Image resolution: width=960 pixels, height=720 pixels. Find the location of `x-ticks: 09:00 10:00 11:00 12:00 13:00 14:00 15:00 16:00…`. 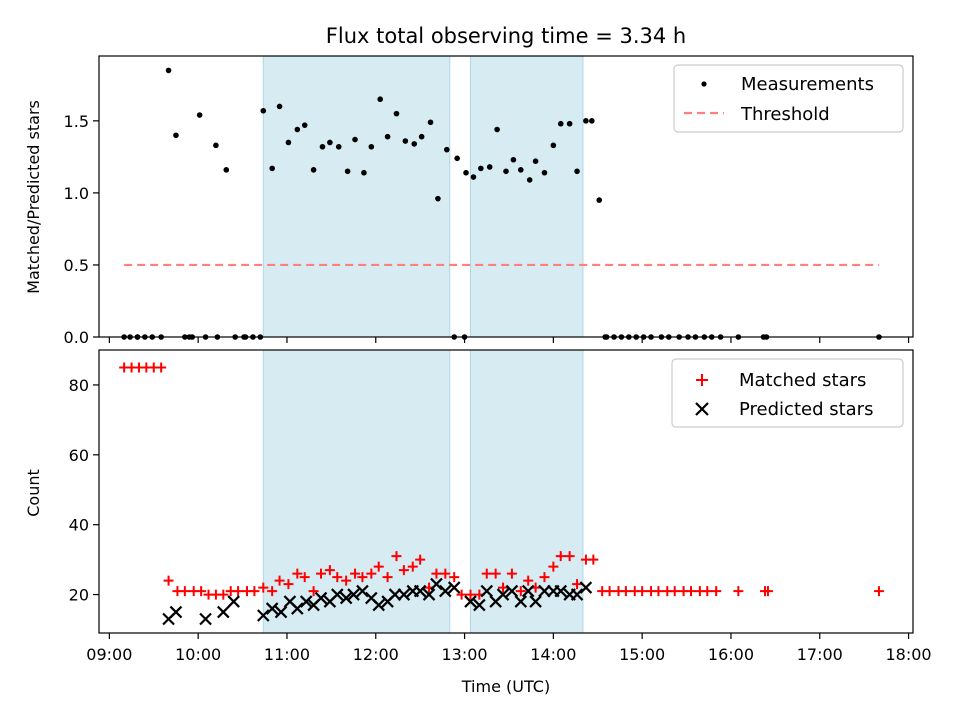

x-ticks: 09:00 10:00 11:00 12:00 13:00 14:00 15:00 16:00… is located at coordinates (509, 648).